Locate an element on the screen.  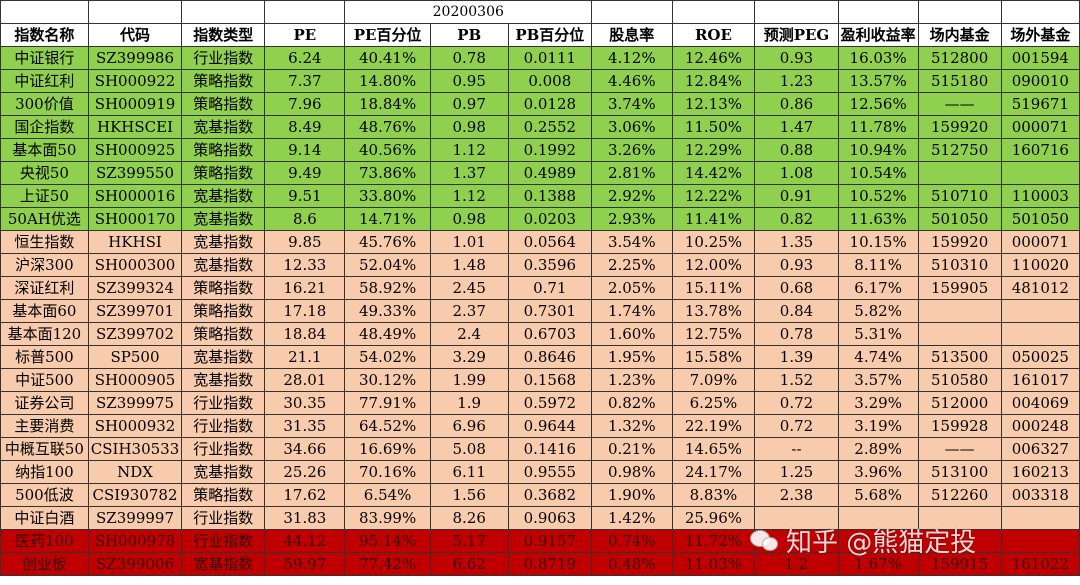
cell-roe: 12.22% is located at coordinates (713, 196).